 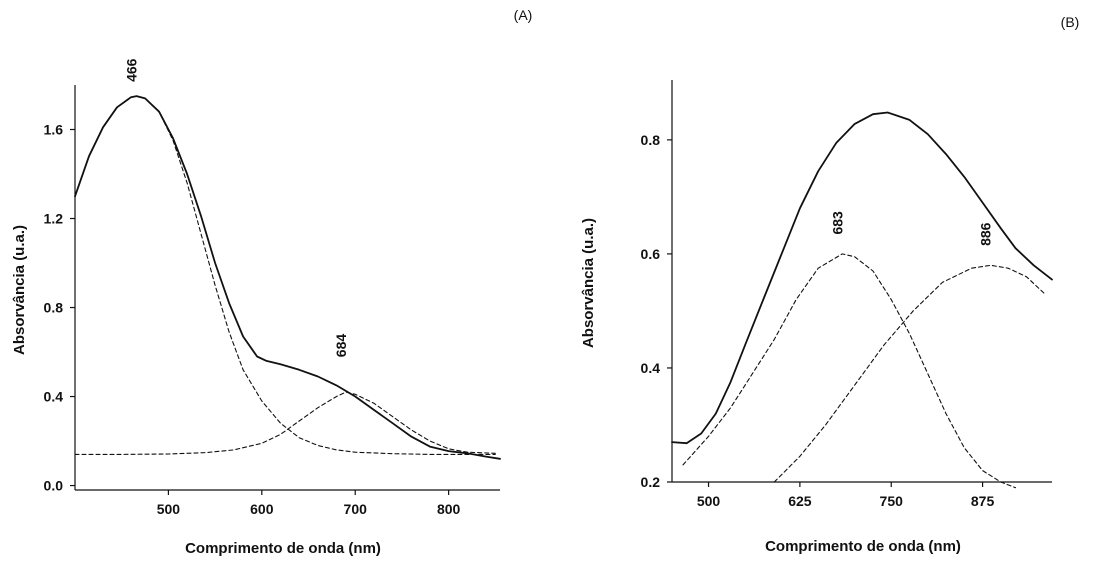 I want to click on x-tick-label: 625, so click(x=800, y=501).